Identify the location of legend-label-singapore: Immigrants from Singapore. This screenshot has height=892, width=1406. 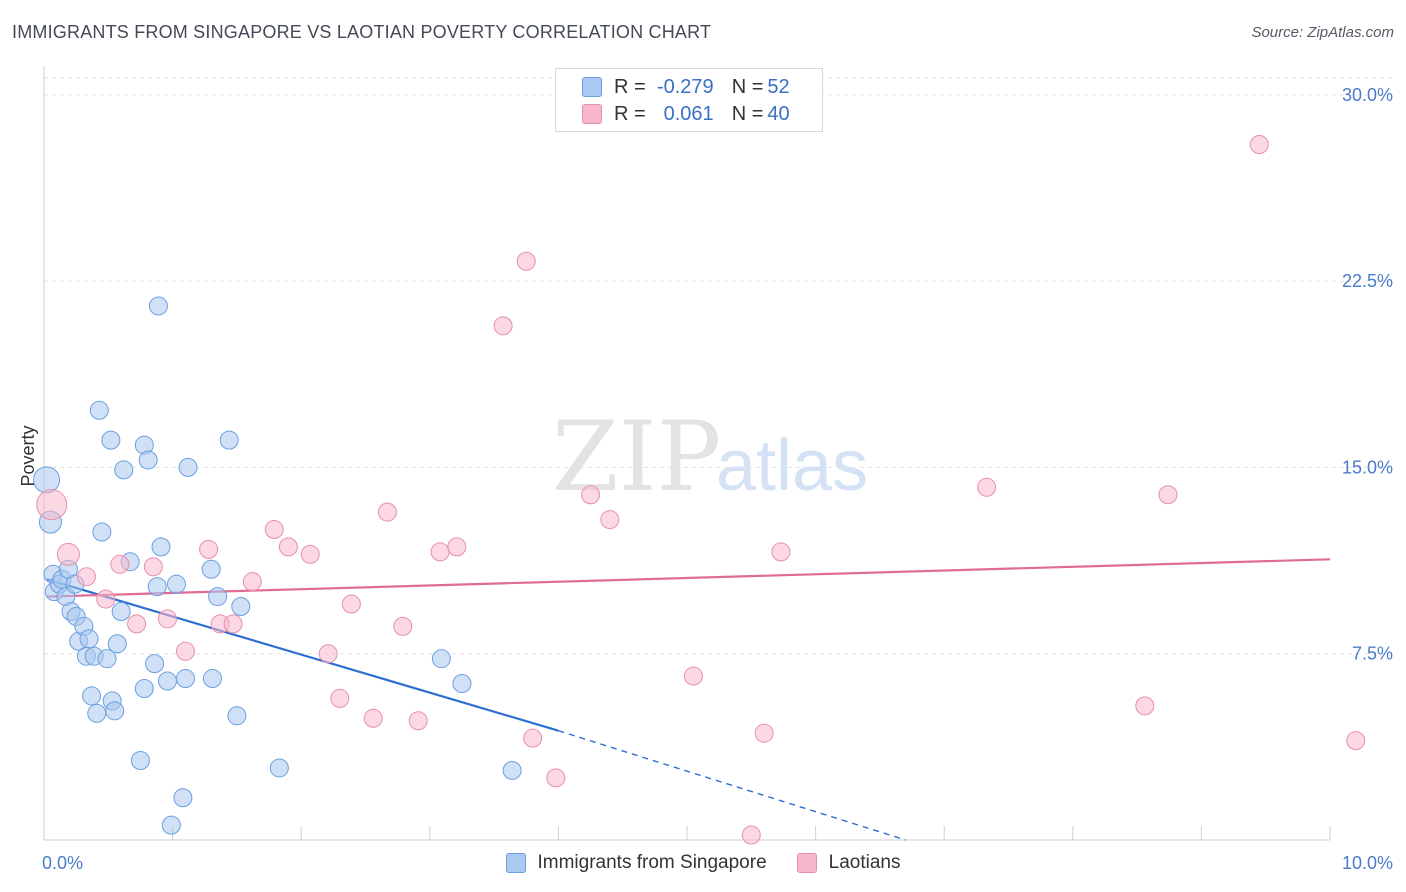
(652, 862).